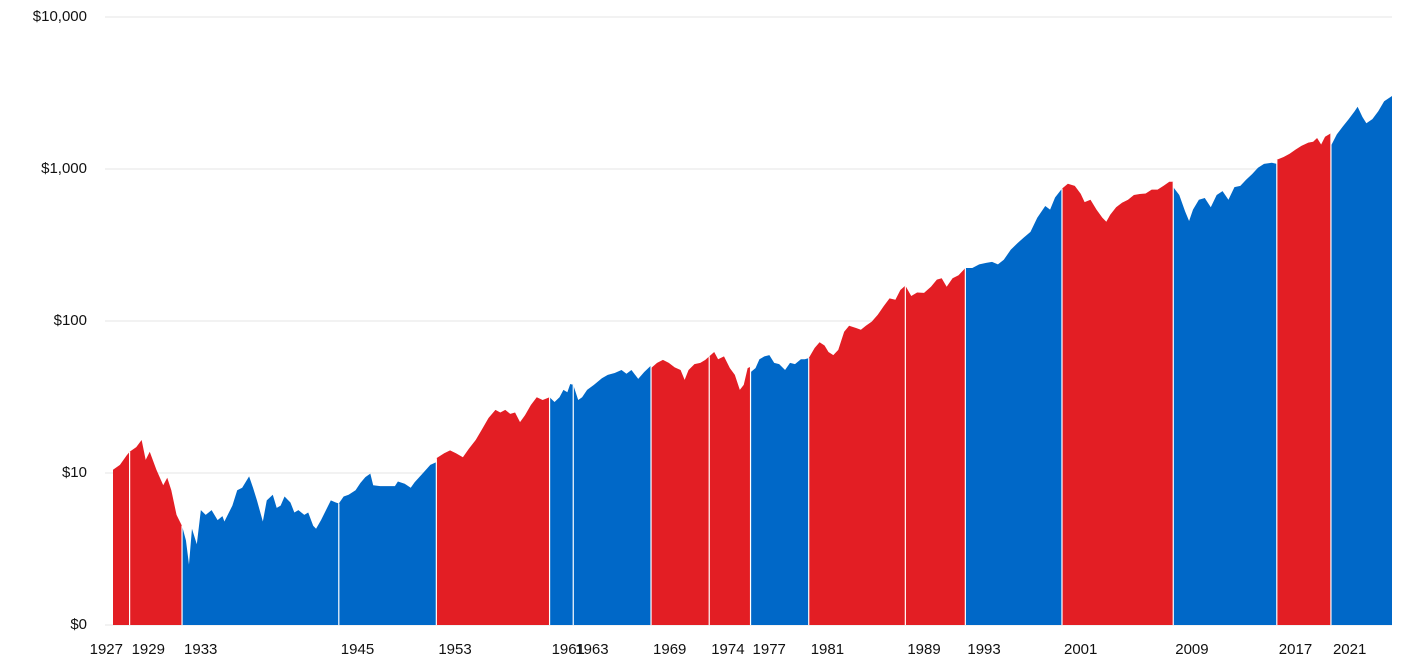  What do you see at coordinates (148, 649) in the screenshot?
I see `x-segment-label: 1929` at bounding box center [148, 649].